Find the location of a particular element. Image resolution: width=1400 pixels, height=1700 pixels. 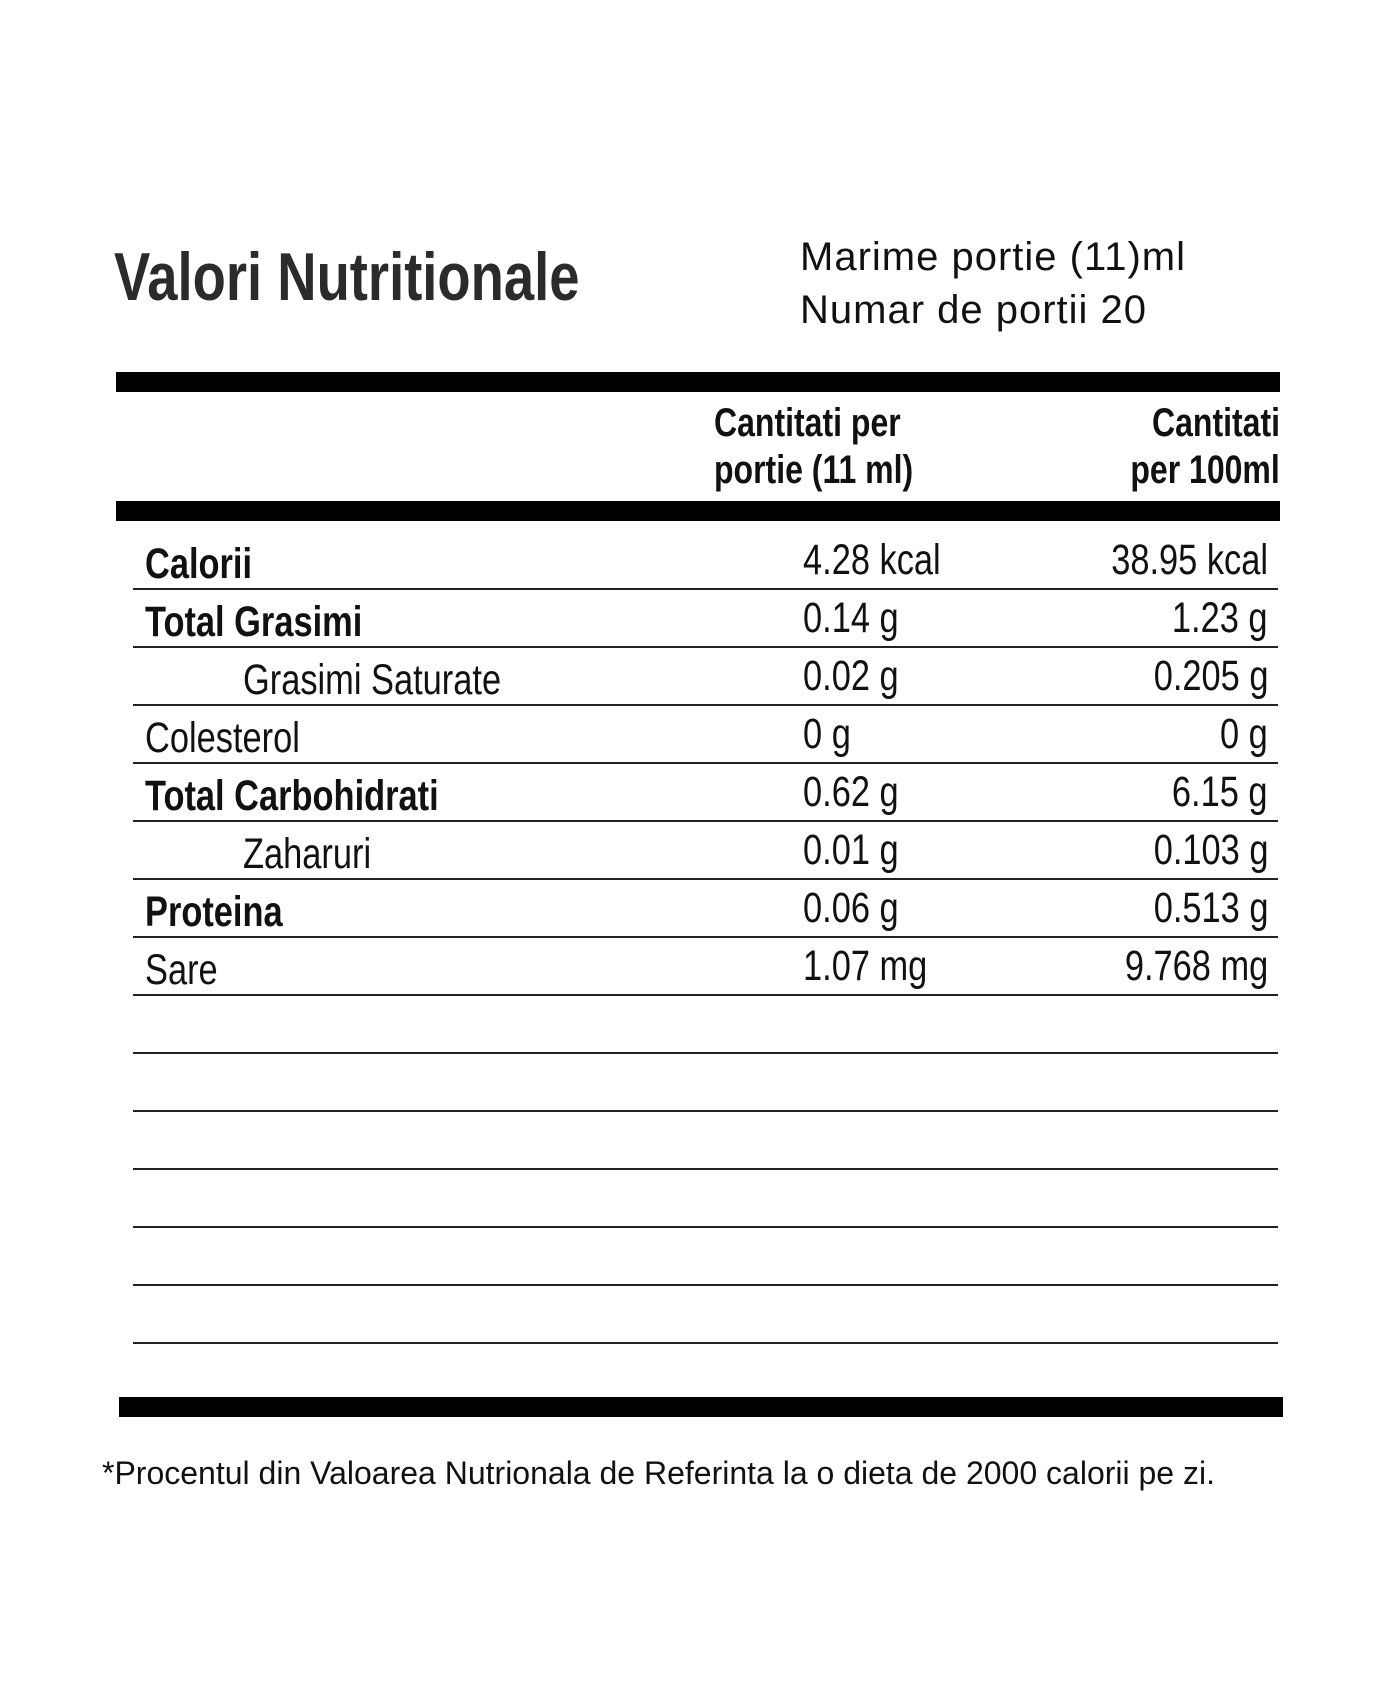

per-portion-value: 0.02 g is located at coordinates (851, 676).